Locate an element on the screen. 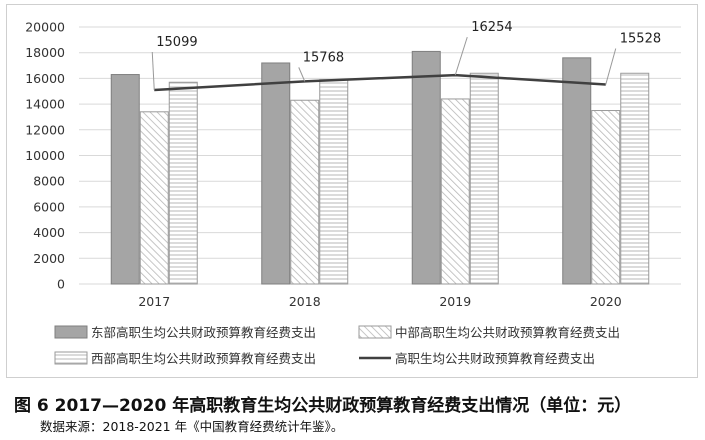  x-axis-ticks: 2017 2018 2019 2020 is located at coordinates (379, 301).